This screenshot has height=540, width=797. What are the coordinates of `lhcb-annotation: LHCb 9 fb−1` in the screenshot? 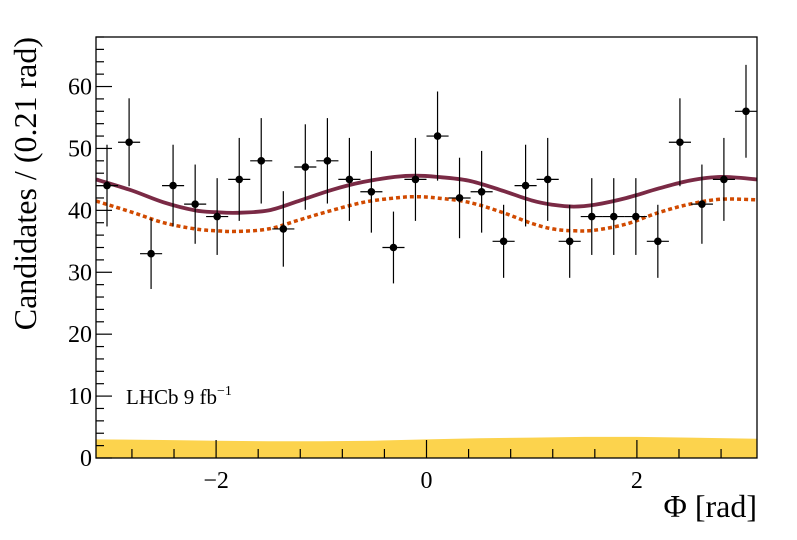 It's located at (179, 396).